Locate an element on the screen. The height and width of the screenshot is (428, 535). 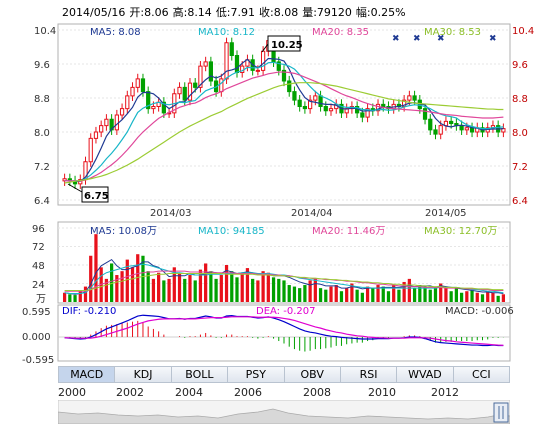
price-ma20-label: MA20: 8.35 is located at coordinates (340, 32).